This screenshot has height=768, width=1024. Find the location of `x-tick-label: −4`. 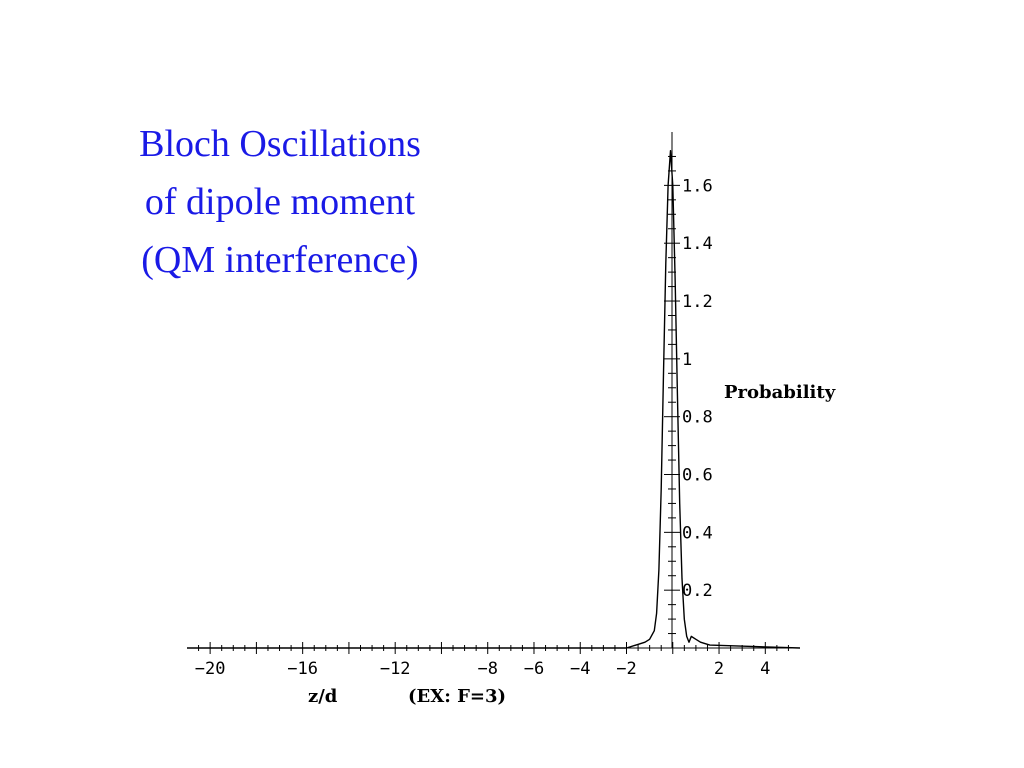

x-tick-label: −4 is located at coordinates (580, 669).